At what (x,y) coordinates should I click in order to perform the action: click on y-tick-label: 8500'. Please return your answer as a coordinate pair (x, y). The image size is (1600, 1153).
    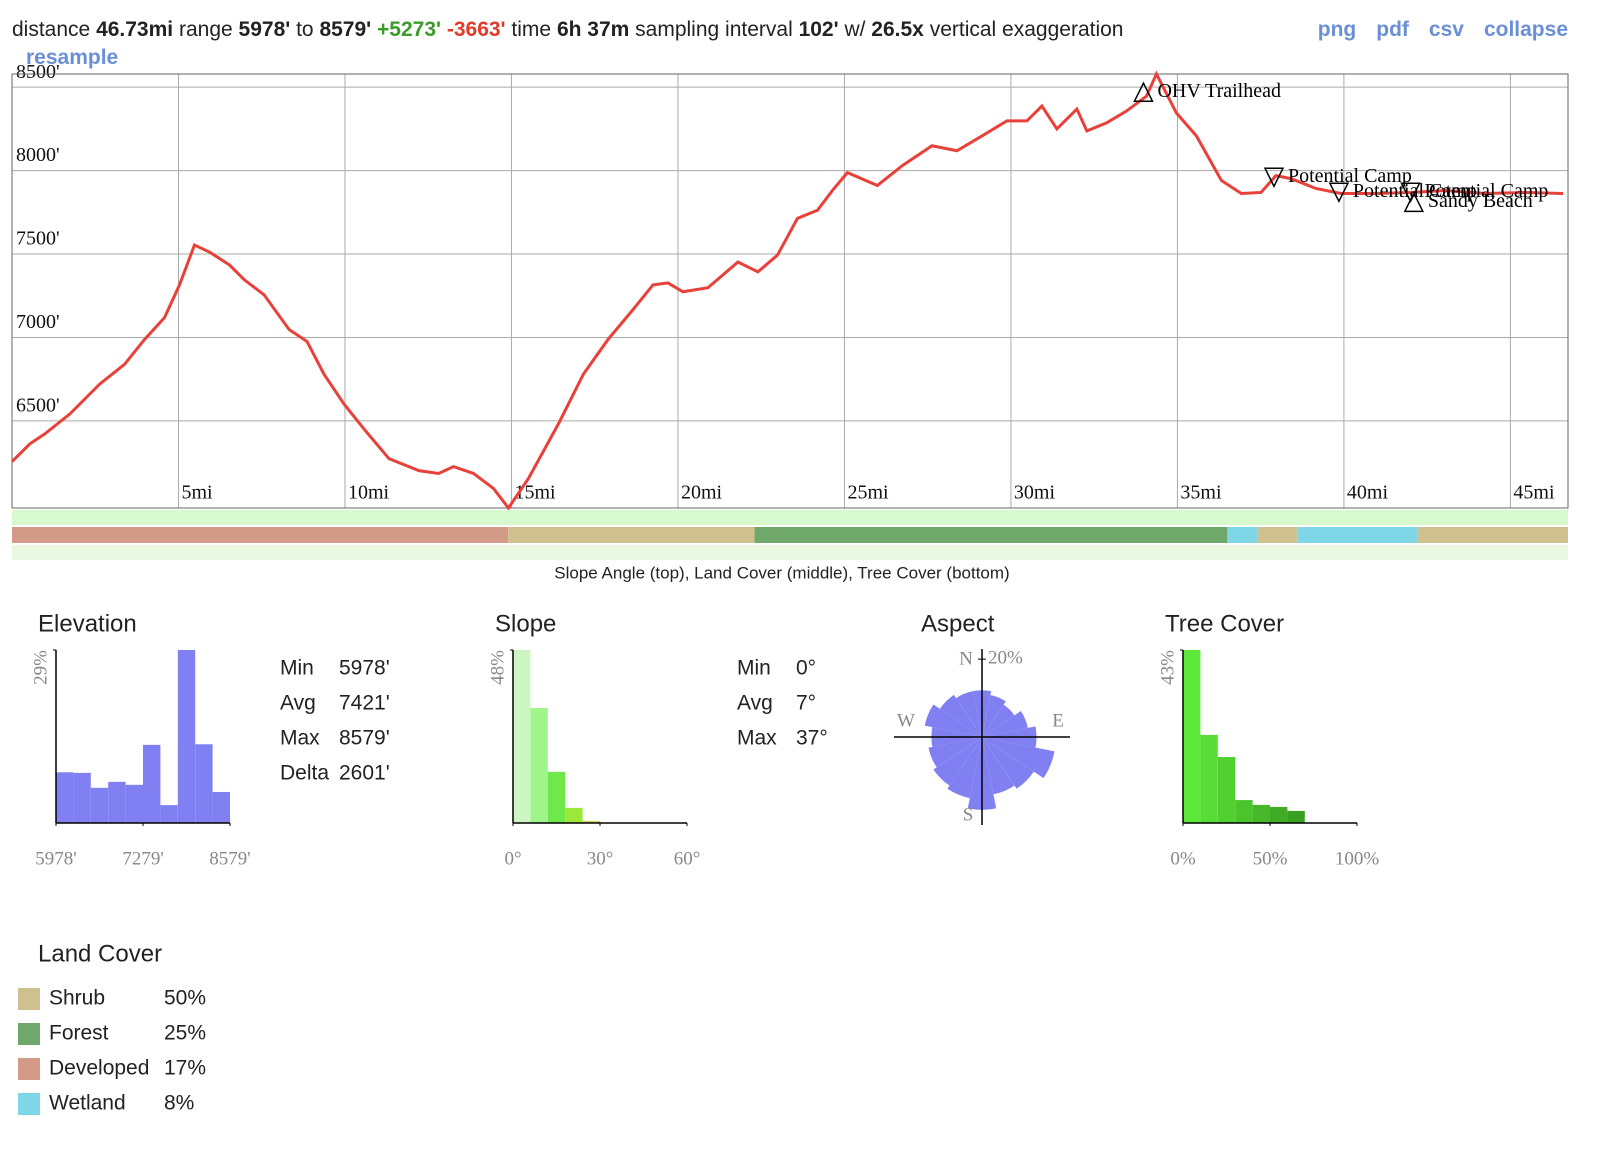
    Looking at the image, I should click on (38, 72).